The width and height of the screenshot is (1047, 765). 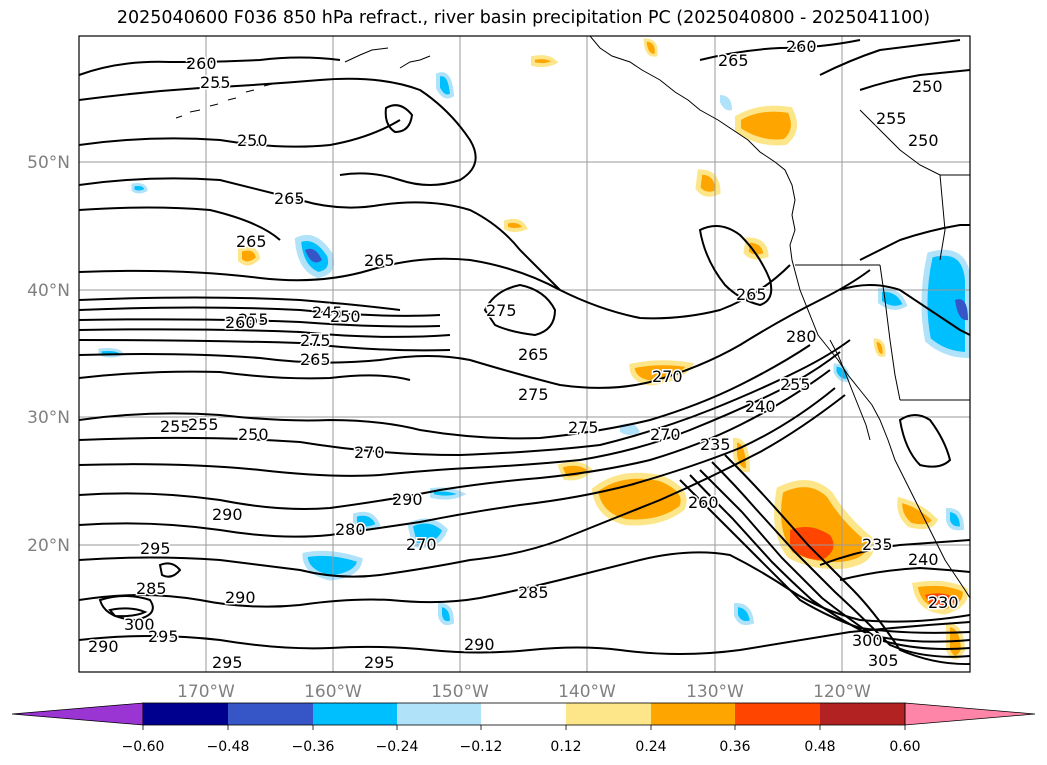 What do you see at coordinates (48, 546) in the screenshot?
I see `latitude-label: 20°N` at bounding box center [48, 546].